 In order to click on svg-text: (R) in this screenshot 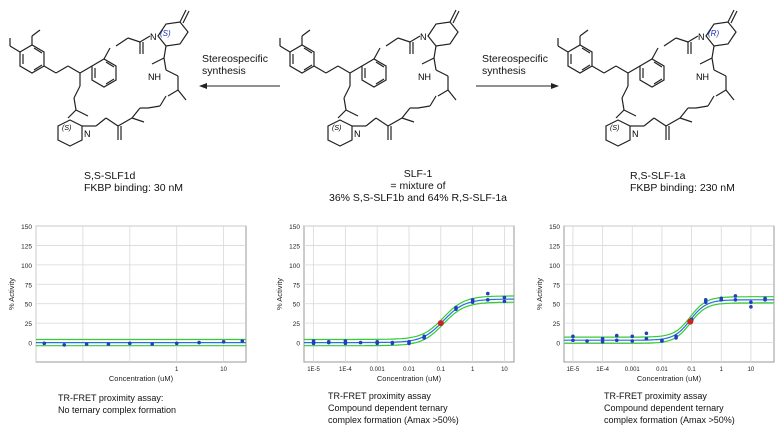, I will do `click(713, 33)`.